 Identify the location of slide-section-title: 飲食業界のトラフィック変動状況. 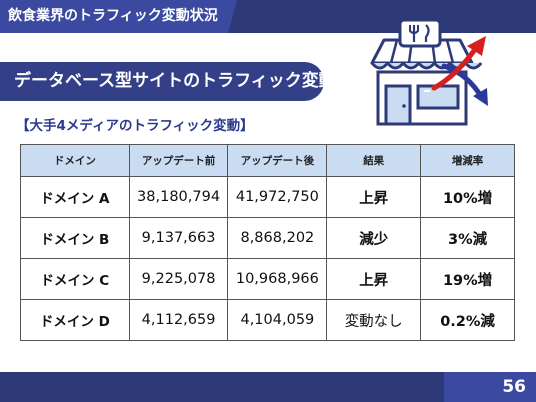
(118, 16).